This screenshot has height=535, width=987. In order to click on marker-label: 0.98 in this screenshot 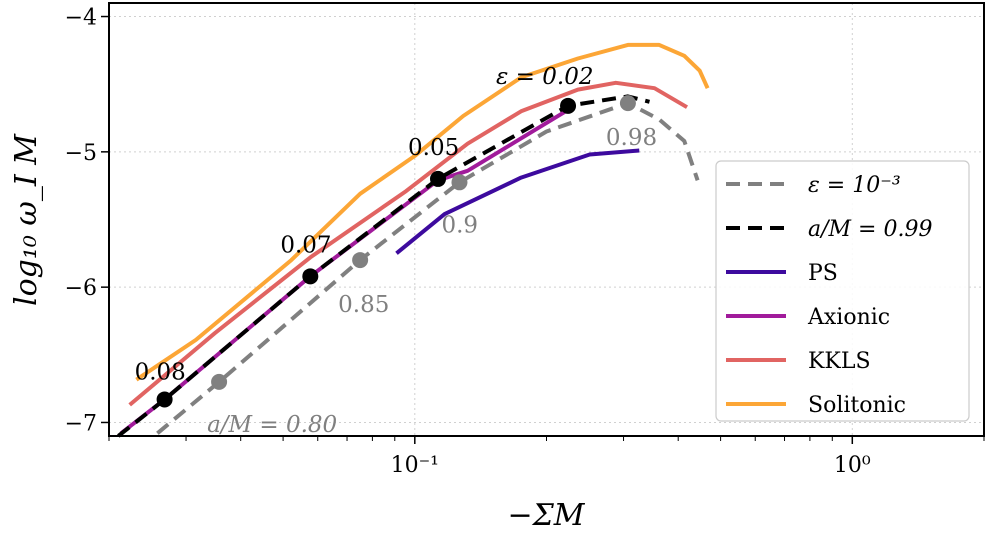, I will do `click(631, 138)`.